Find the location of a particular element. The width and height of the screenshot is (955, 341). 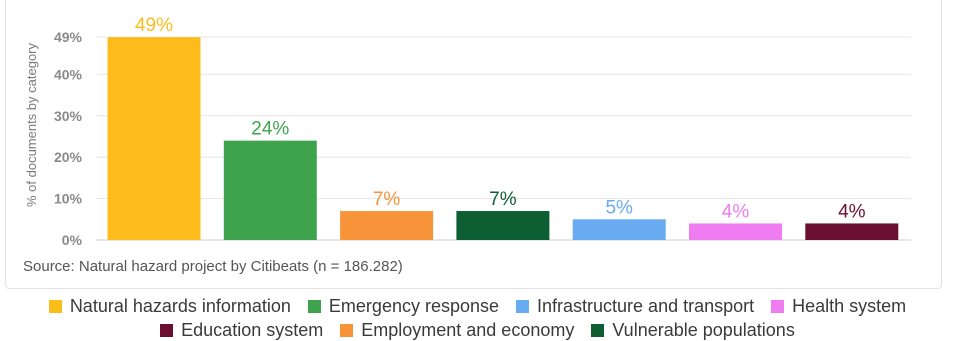

legend-item: Natural hazards information is located at coordinates (169, 306).